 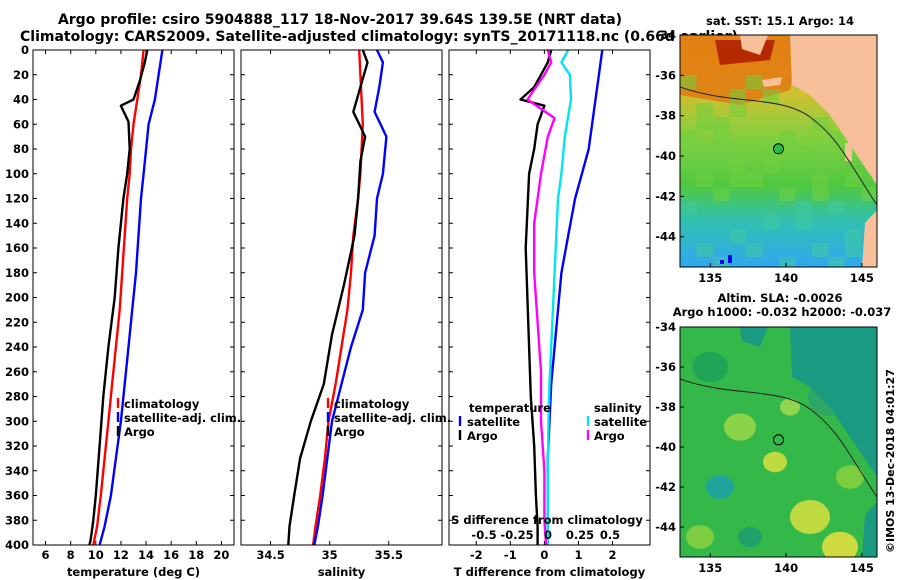 What do you see at coordinates (786, 278) in the screenshot?
I see `sst-map-xtick-label: 140` at bounding box center [786, 278].